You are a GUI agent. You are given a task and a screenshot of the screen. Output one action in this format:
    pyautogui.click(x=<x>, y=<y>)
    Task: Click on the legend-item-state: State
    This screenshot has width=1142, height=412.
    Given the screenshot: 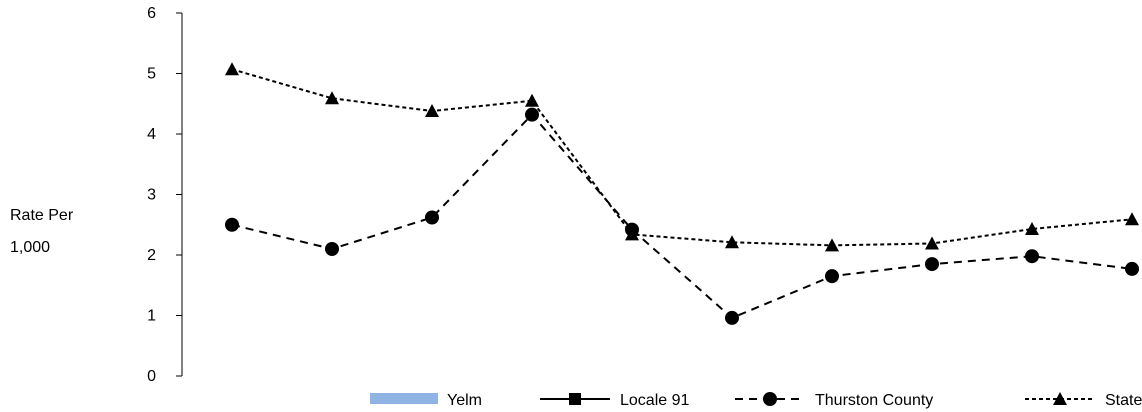 What is the action you would take?
    pyautogui.click(x=1083, y=400)
    